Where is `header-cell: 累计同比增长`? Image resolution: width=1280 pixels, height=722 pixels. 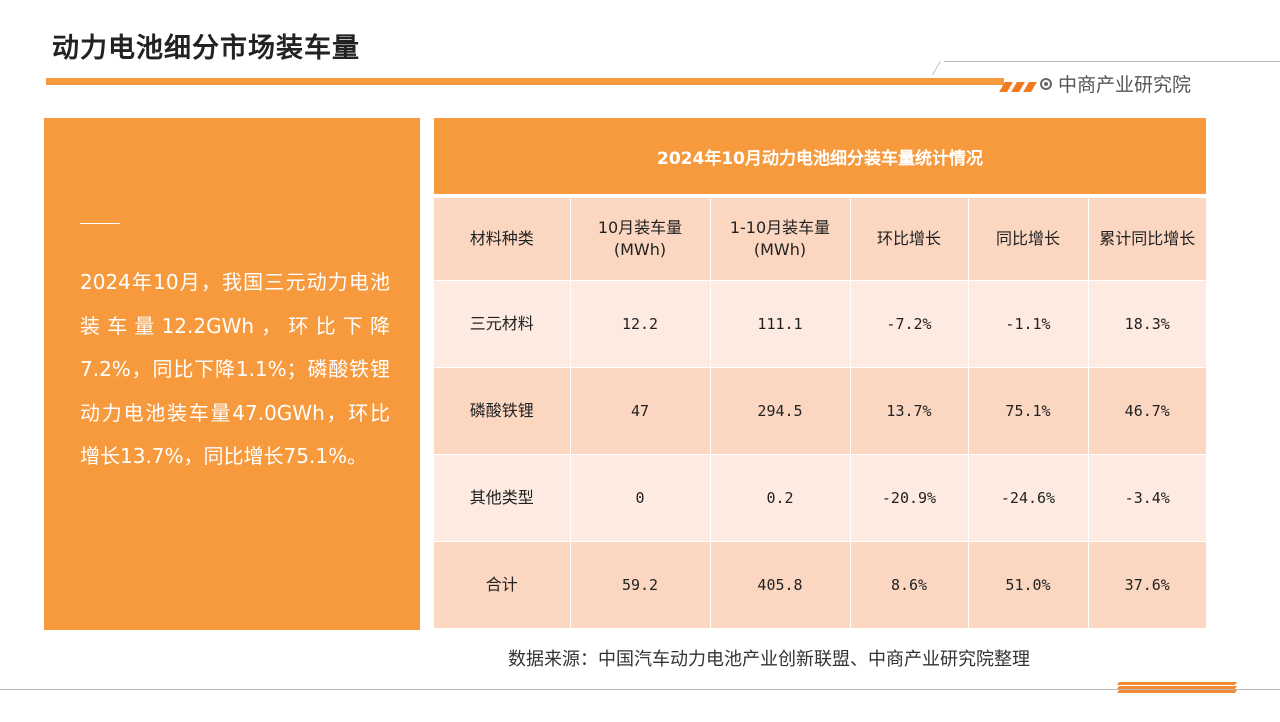 header-cell: 累计同比增长 is located at coordinates (1147, 239).